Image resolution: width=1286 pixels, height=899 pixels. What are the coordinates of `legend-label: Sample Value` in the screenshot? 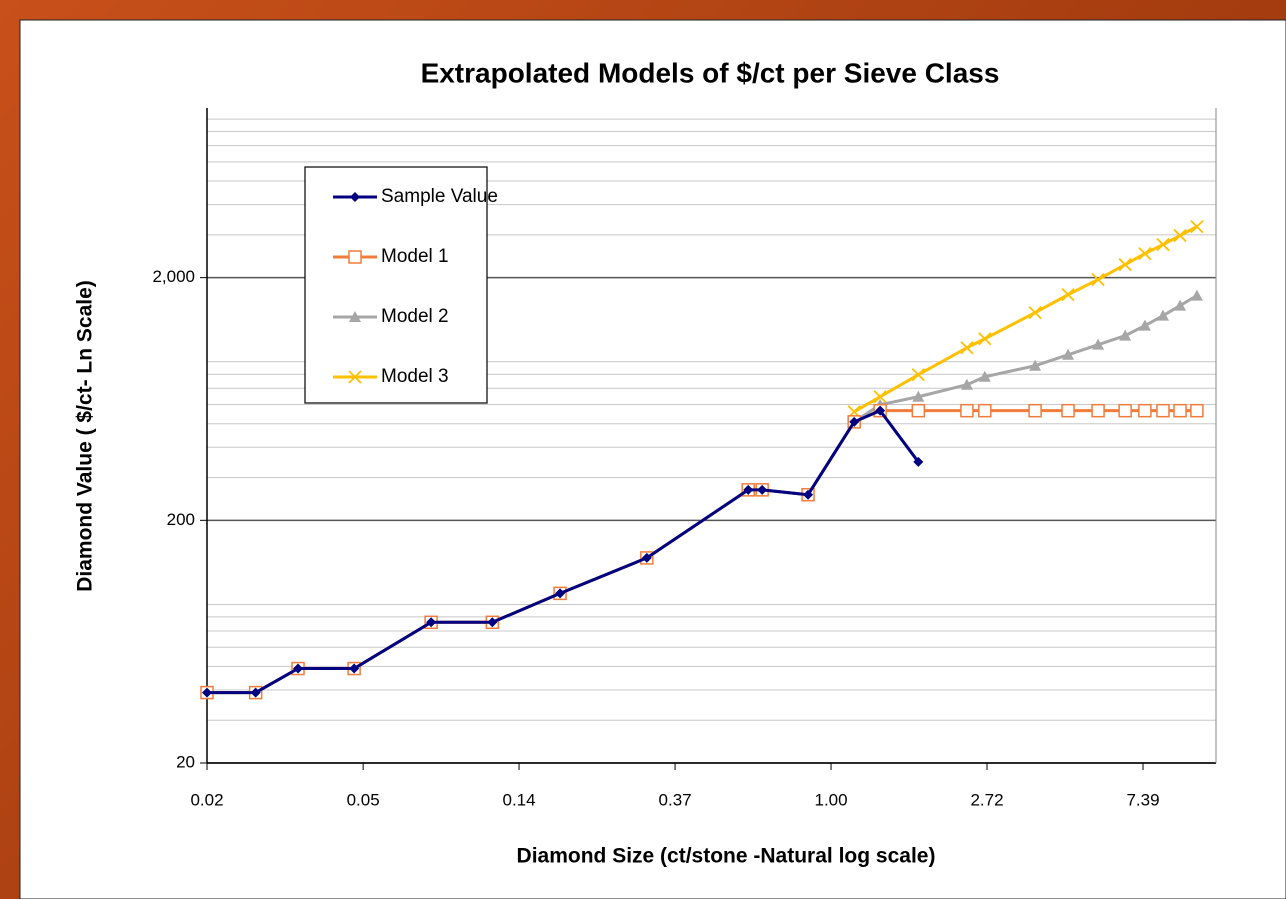 It's located at (439, 196).